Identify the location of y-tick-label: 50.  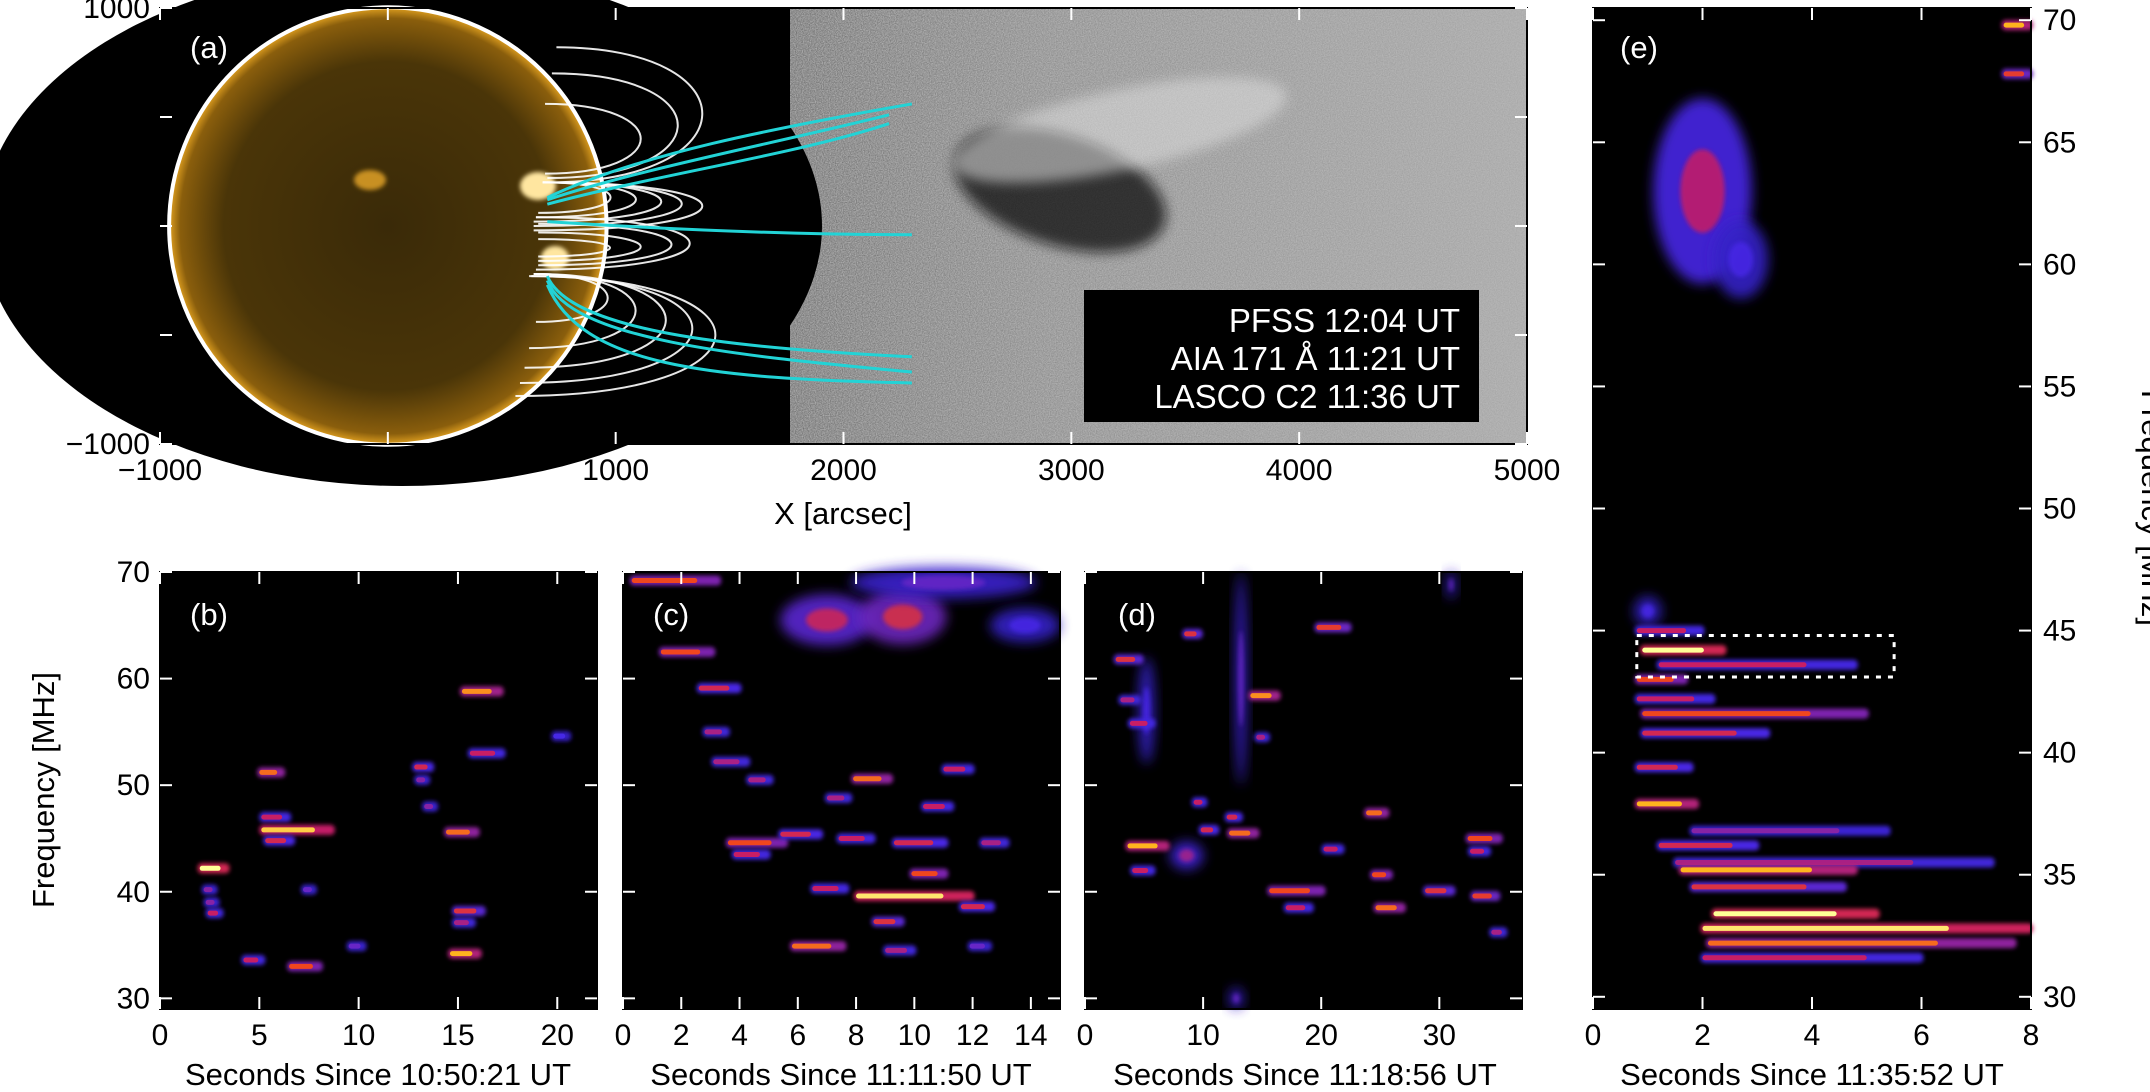
(133, 785).